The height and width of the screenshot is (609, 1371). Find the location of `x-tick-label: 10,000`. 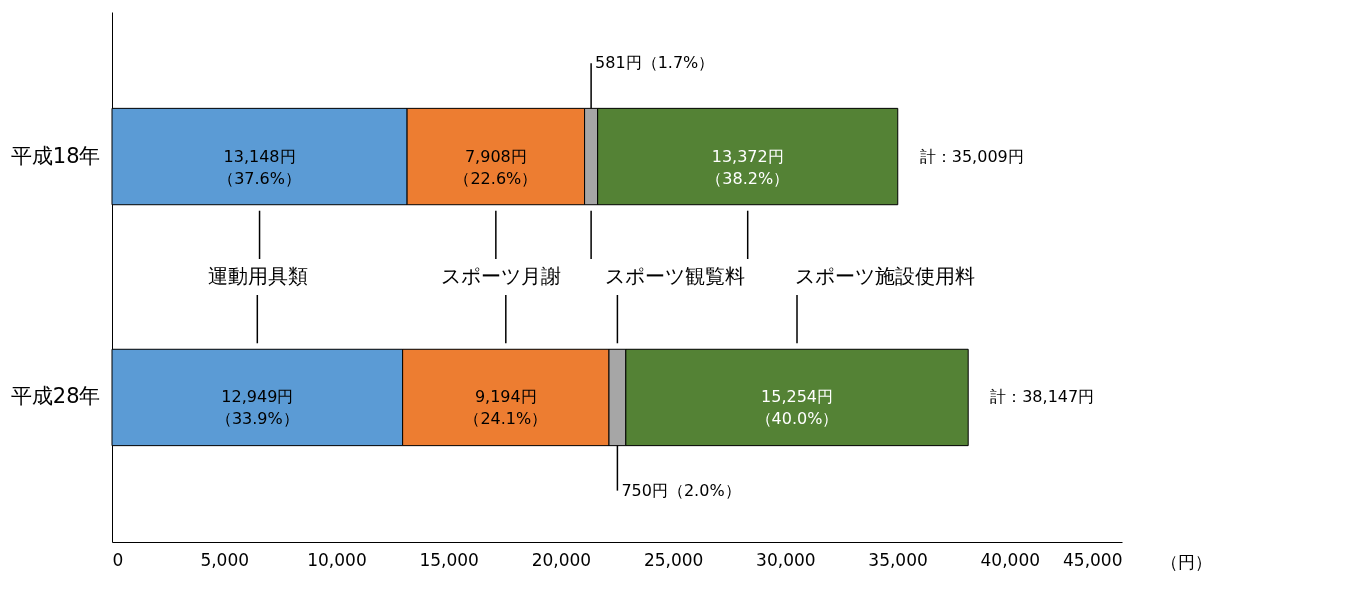

x-tick-label: 10,000 is located at coordinates (337, 559).